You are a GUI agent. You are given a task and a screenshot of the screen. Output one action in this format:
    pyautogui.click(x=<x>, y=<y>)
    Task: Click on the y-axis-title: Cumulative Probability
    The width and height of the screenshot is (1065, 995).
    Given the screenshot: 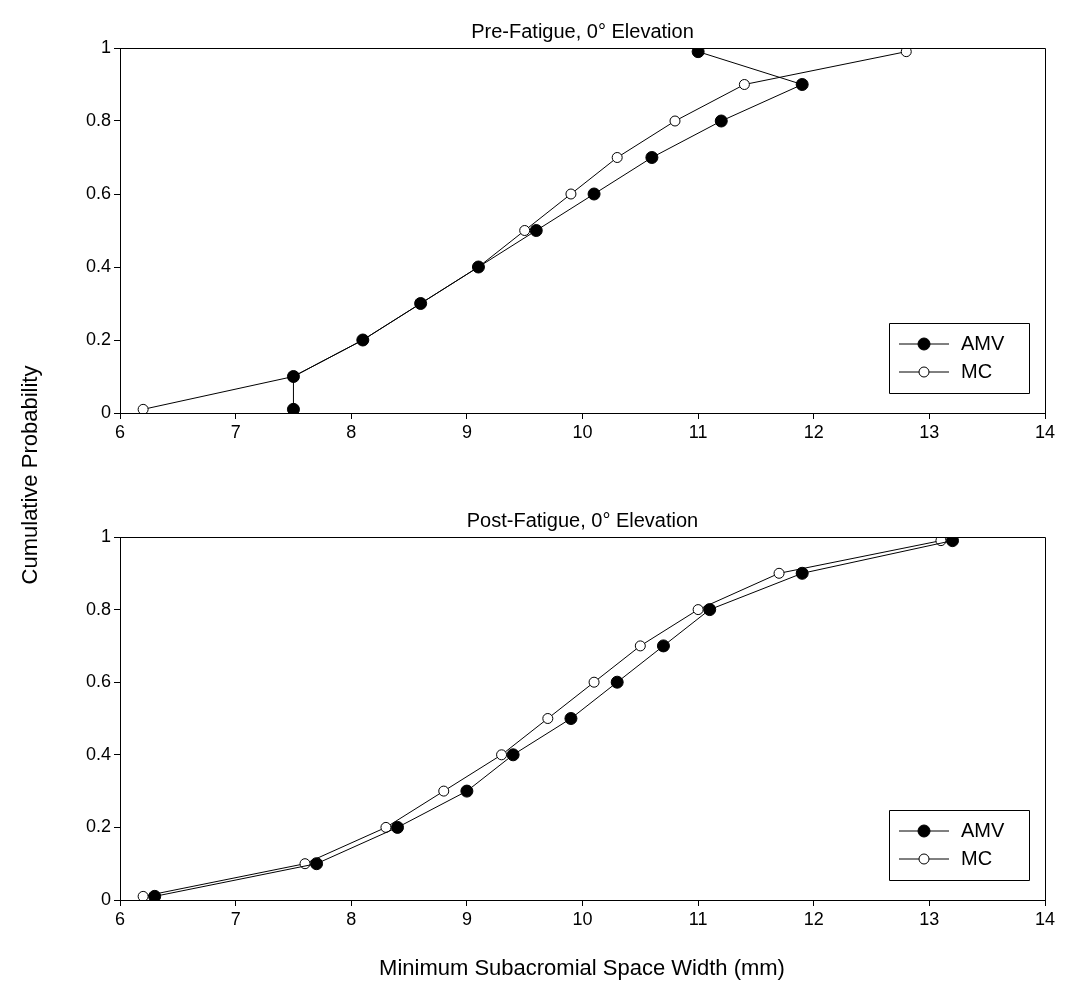 What is the action you would take?
    pyautogui.click(x=30, y=475)
    